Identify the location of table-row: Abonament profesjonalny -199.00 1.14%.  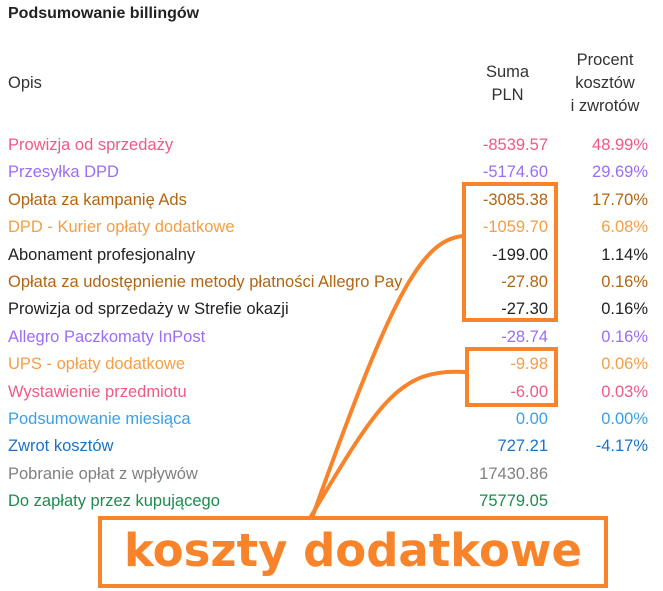
(331, 255).